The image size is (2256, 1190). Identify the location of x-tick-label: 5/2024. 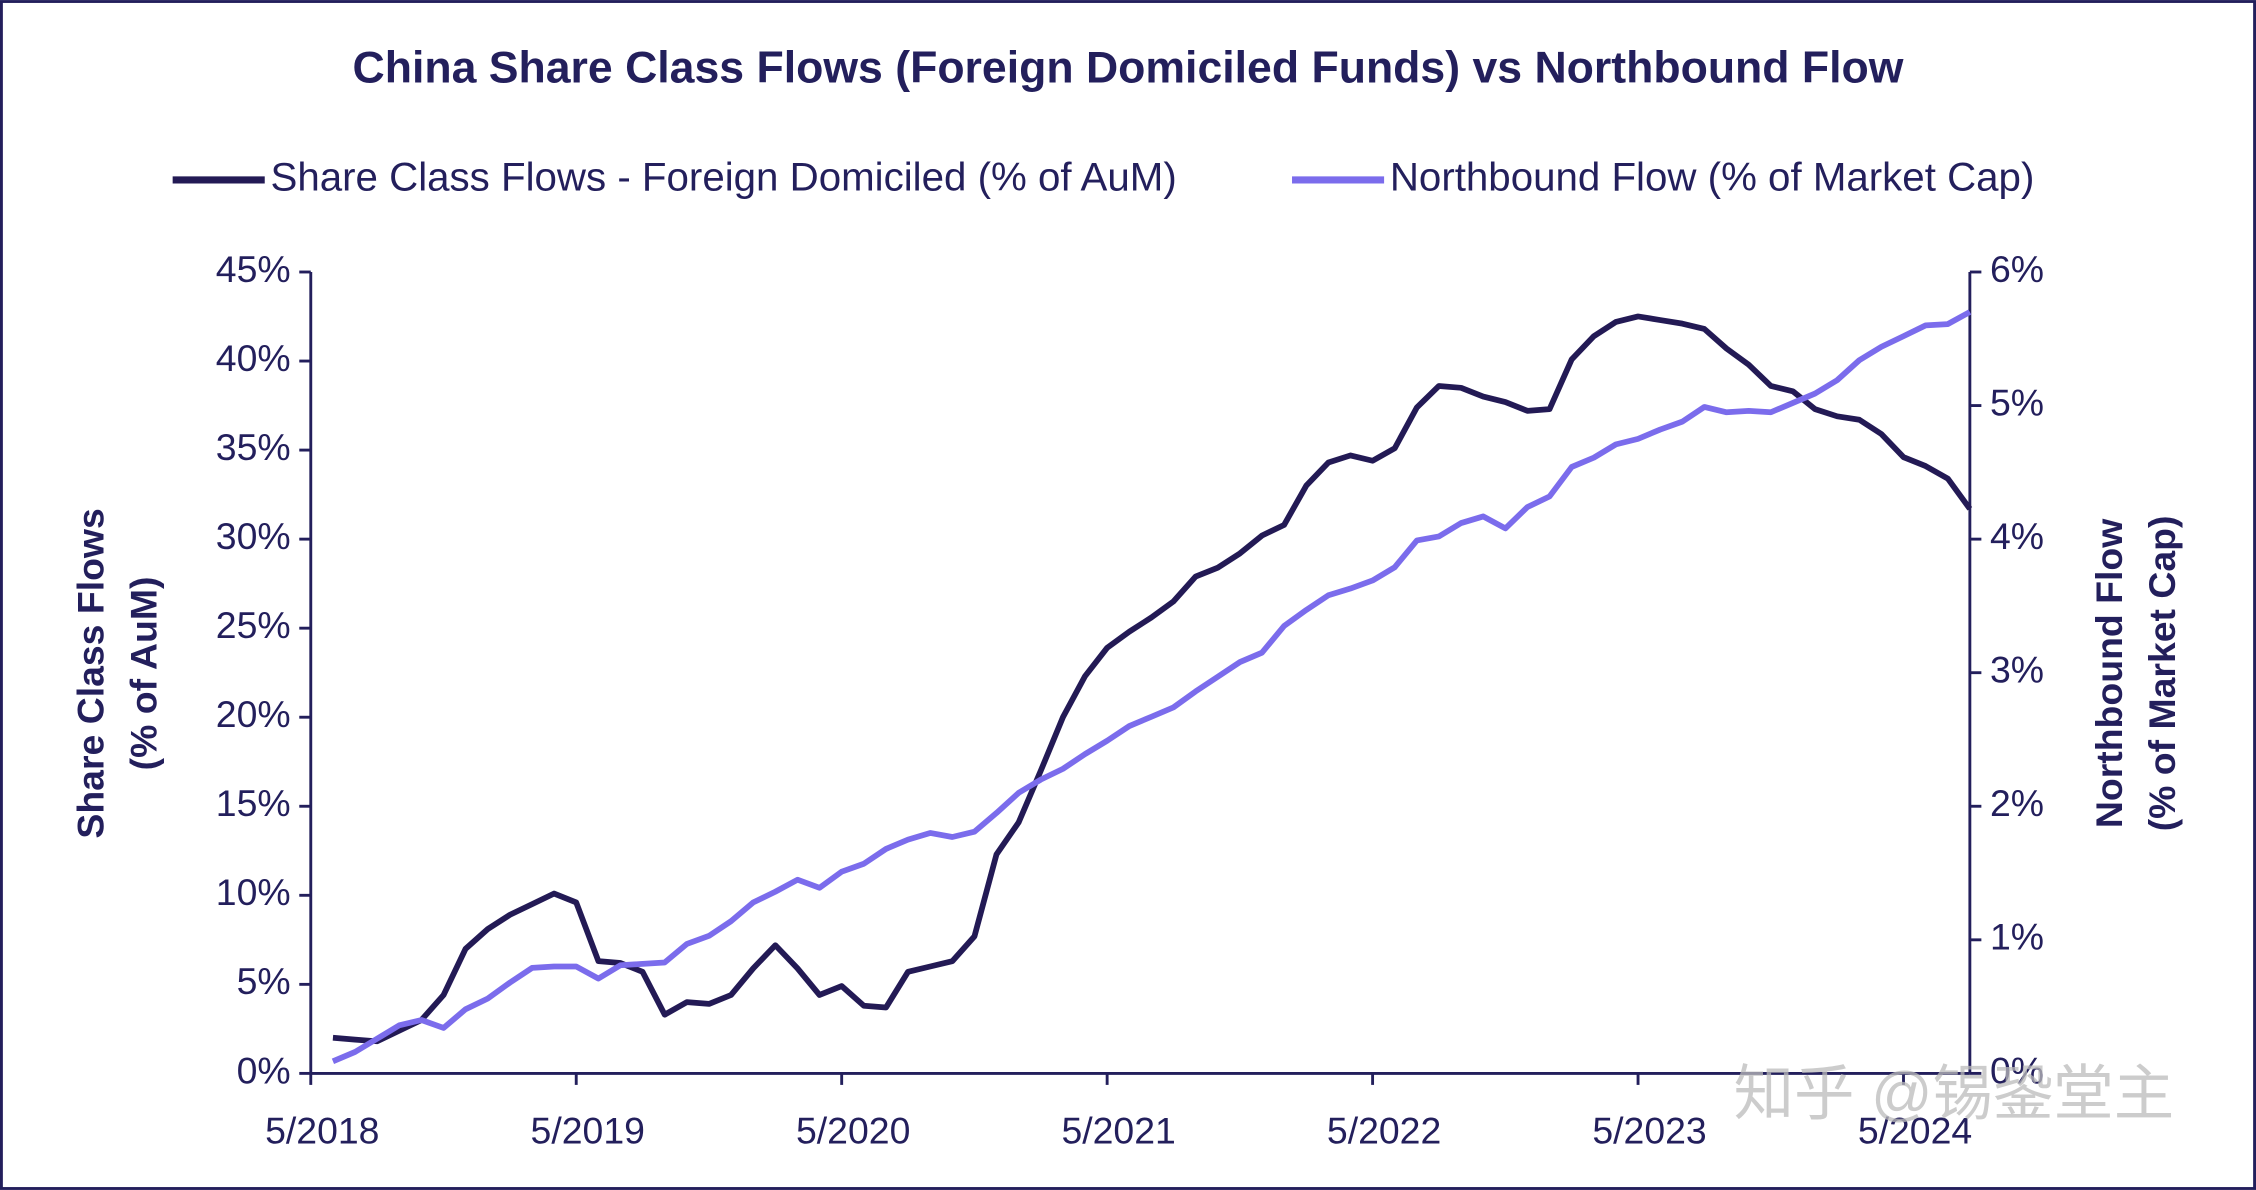
(1915, 1131).